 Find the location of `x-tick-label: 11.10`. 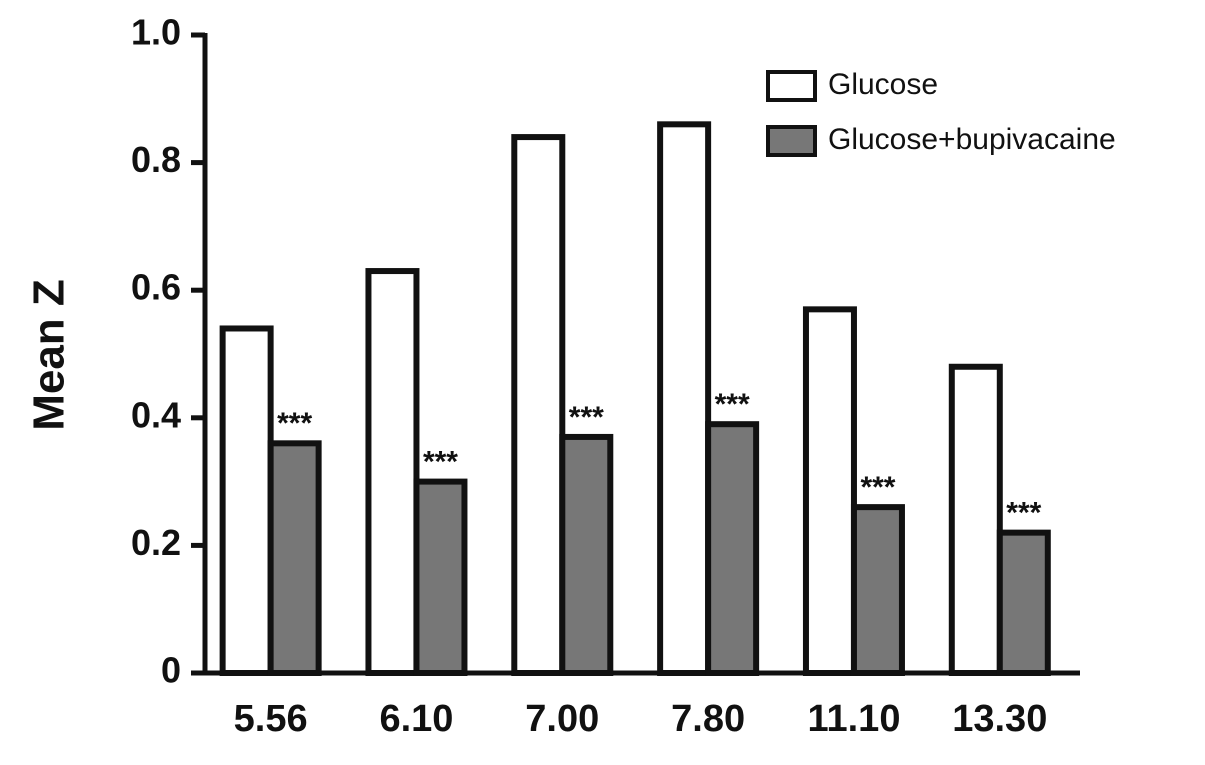

x-tick-label: 11.10 is located at coordinates (853, 719).